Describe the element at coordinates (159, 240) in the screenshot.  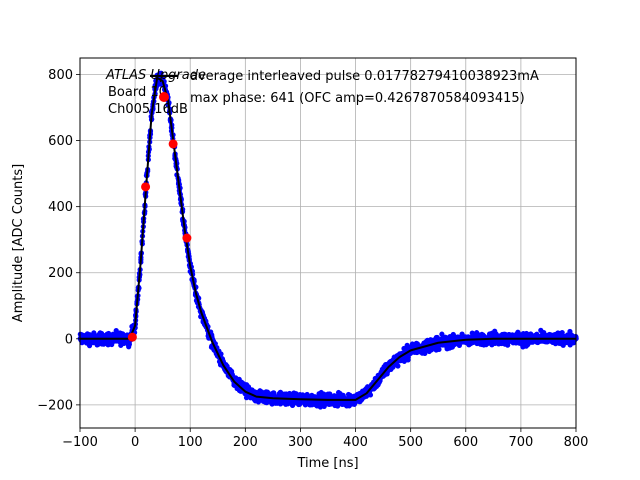
I see `max-phase-series` at that location.